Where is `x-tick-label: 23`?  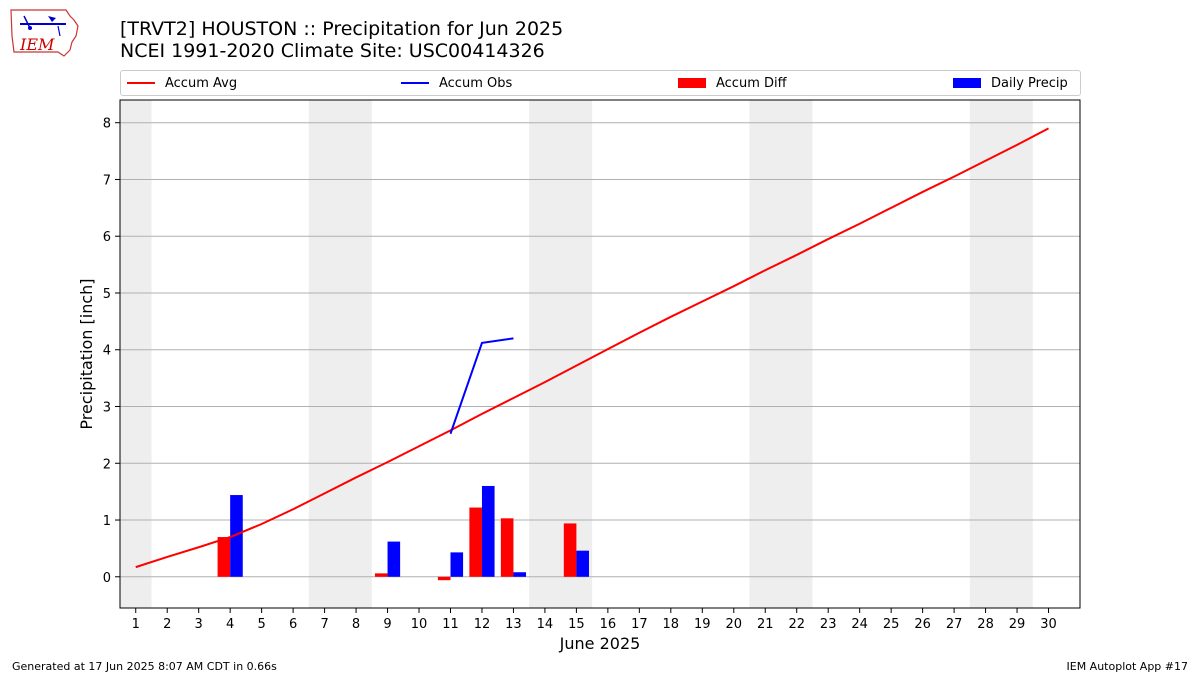 x-tick-label: 23 is located at coordinates (828, 624).